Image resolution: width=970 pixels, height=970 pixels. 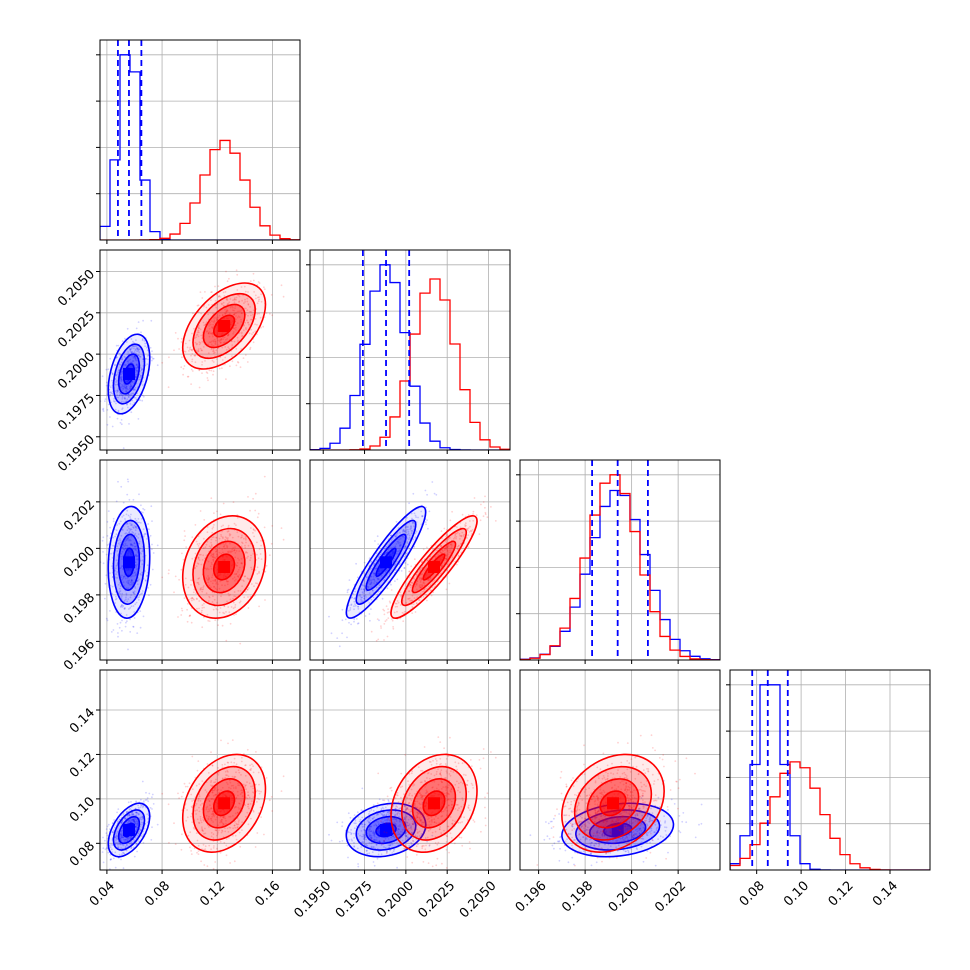 I want to click on panel-content, so click(x=200, y=350).